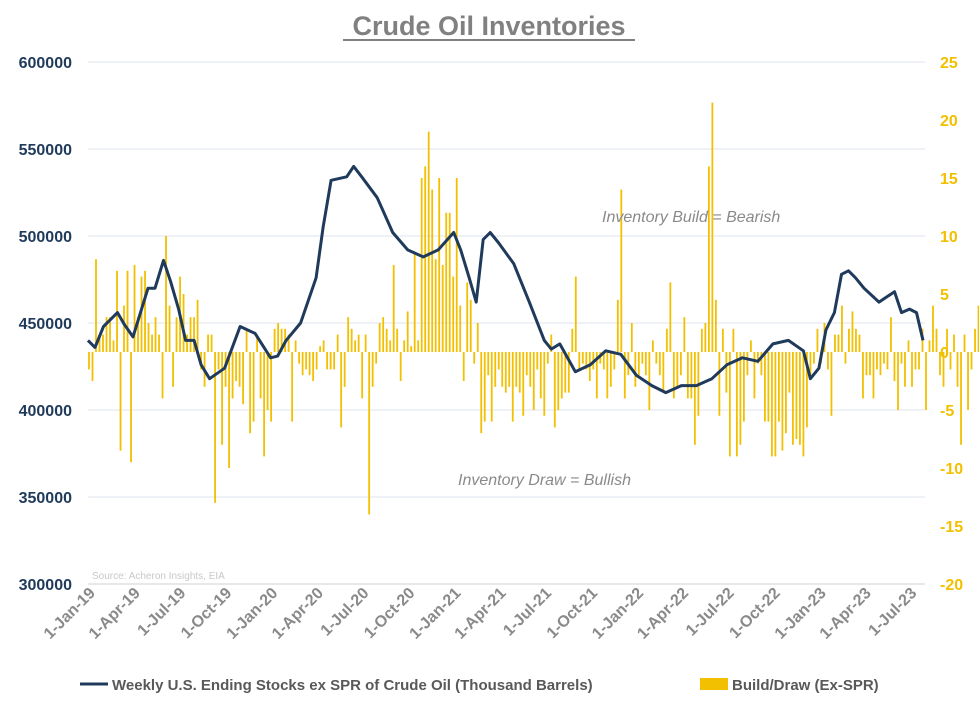 The width and height of the screenshot is (979, 710). Describe the element at coordinates (544, 480) in the screenshot. I see `annotation-draw: Inventory Draw = Bullish` at that location.